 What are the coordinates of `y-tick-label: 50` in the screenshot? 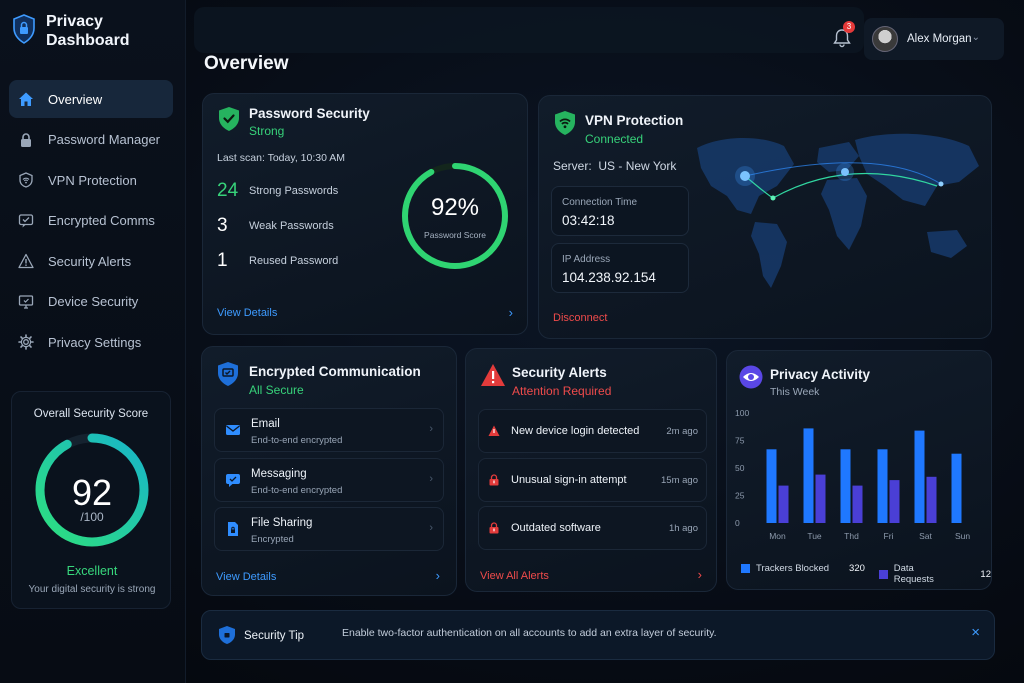 It's located at (740, 468).